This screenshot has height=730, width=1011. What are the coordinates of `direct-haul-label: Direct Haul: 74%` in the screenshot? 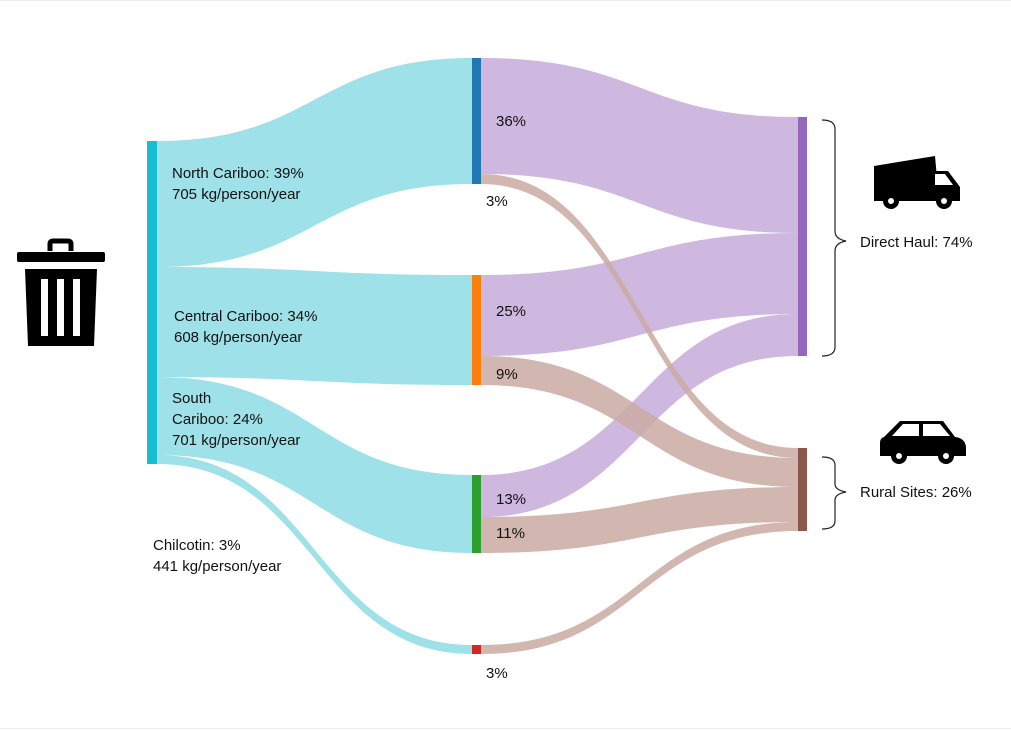 It's located at (916, 242).